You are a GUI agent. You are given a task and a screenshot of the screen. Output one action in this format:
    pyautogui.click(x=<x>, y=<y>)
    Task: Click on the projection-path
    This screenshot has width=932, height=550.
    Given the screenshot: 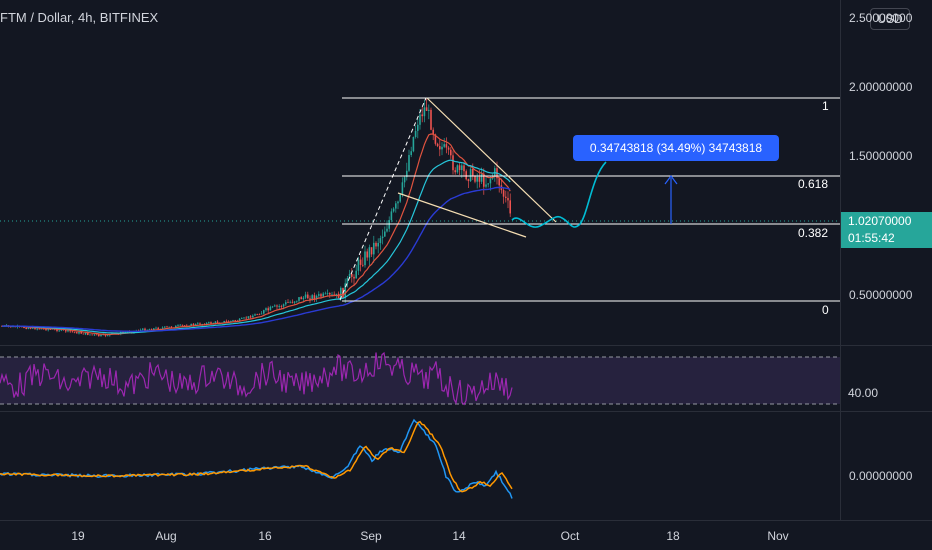 What is the action you would take?
    pyautogui.click(x=559, y=194)
    